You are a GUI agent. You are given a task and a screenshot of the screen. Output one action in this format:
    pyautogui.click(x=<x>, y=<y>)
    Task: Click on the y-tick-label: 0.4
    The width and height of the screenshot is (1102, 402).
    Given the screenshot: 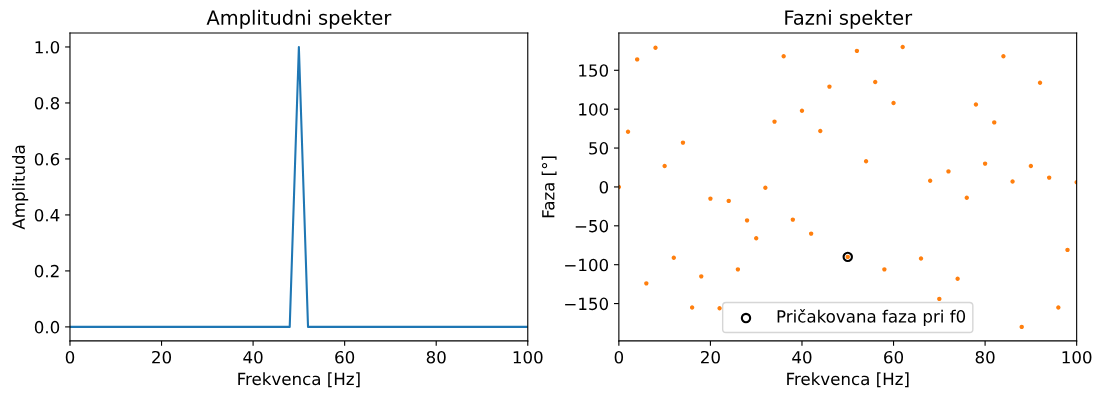 What is the action you would take?
    pyautogui.click(x=47, y=215)
    